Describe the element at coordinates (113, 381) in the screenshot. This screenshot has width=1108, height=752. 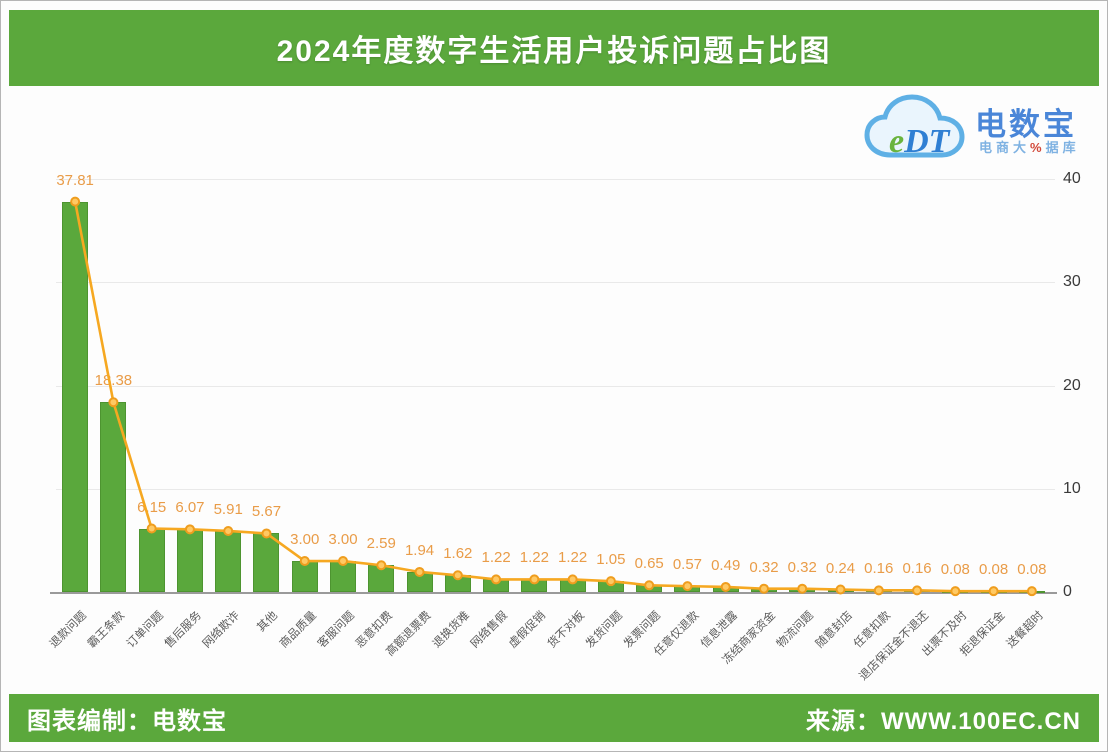
I see `value-label: 18.38` at that location.